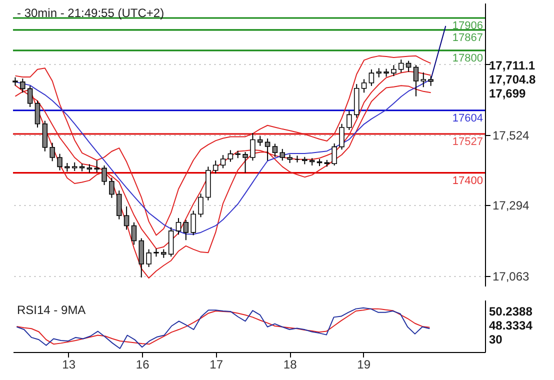 This screenshot has height=380, width=554. What do you see at coordinates (364, 365) in the screenshot?
I see `x-tick-label: 19` at bounding box center [364, 365].